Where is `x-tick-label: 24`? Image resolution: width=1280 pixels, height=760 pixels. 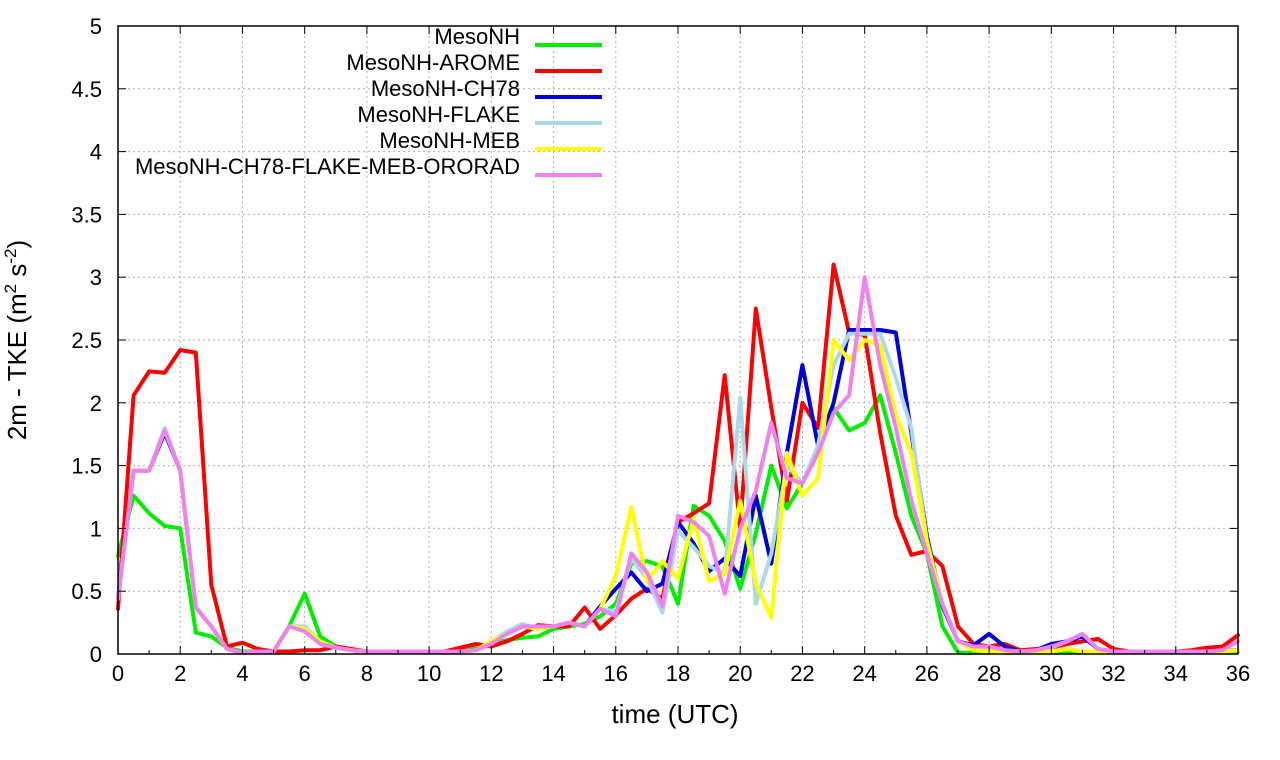
x-tick-label: 24 is located at coordinates (864, 673).